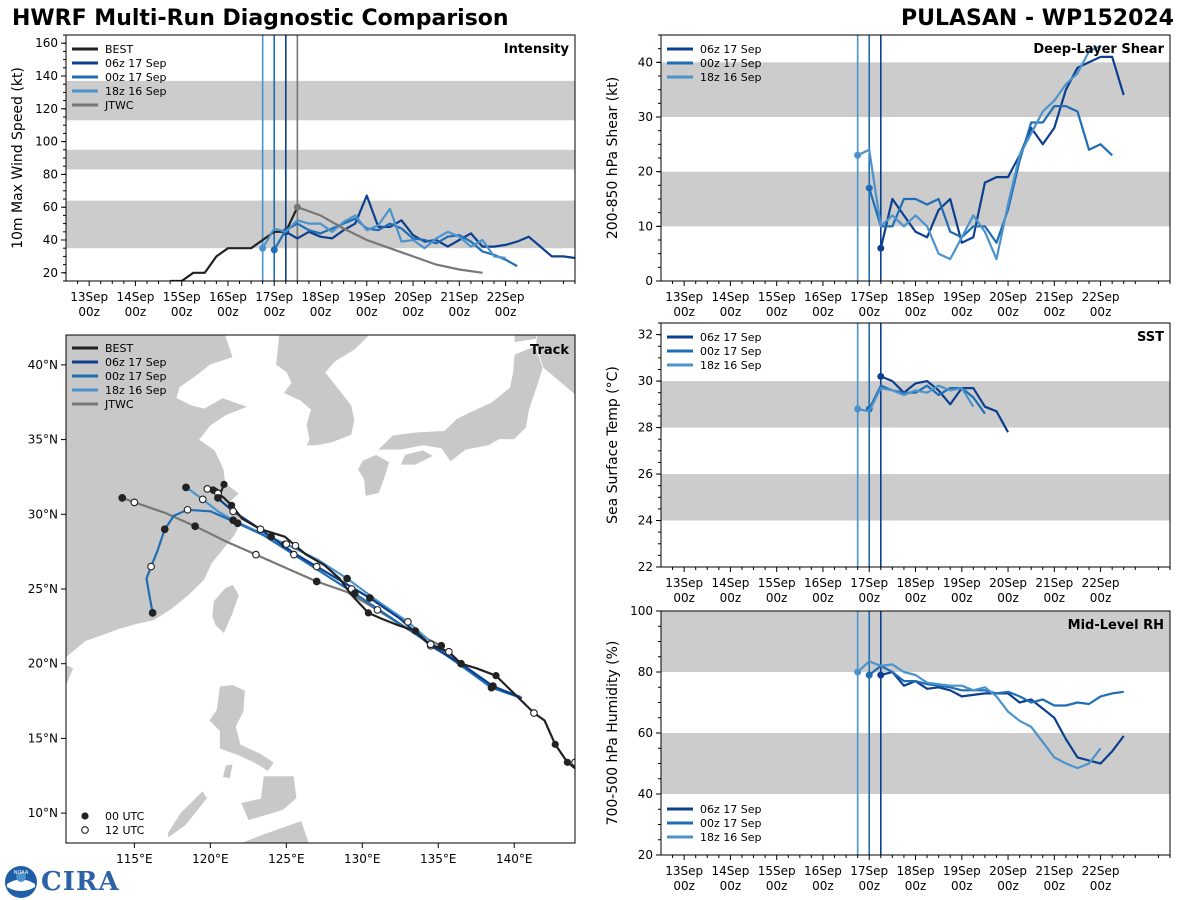 The width and height of the screenshot is (1200, 900). I want to click on sst-legend-label: 06z 17 Sep, so click(731, 337).